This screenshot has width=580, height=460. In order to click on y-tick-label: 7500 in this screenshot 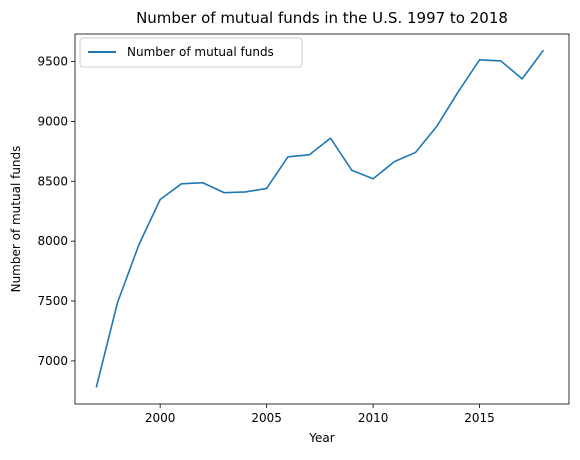, I will do `click(52, 301)`.